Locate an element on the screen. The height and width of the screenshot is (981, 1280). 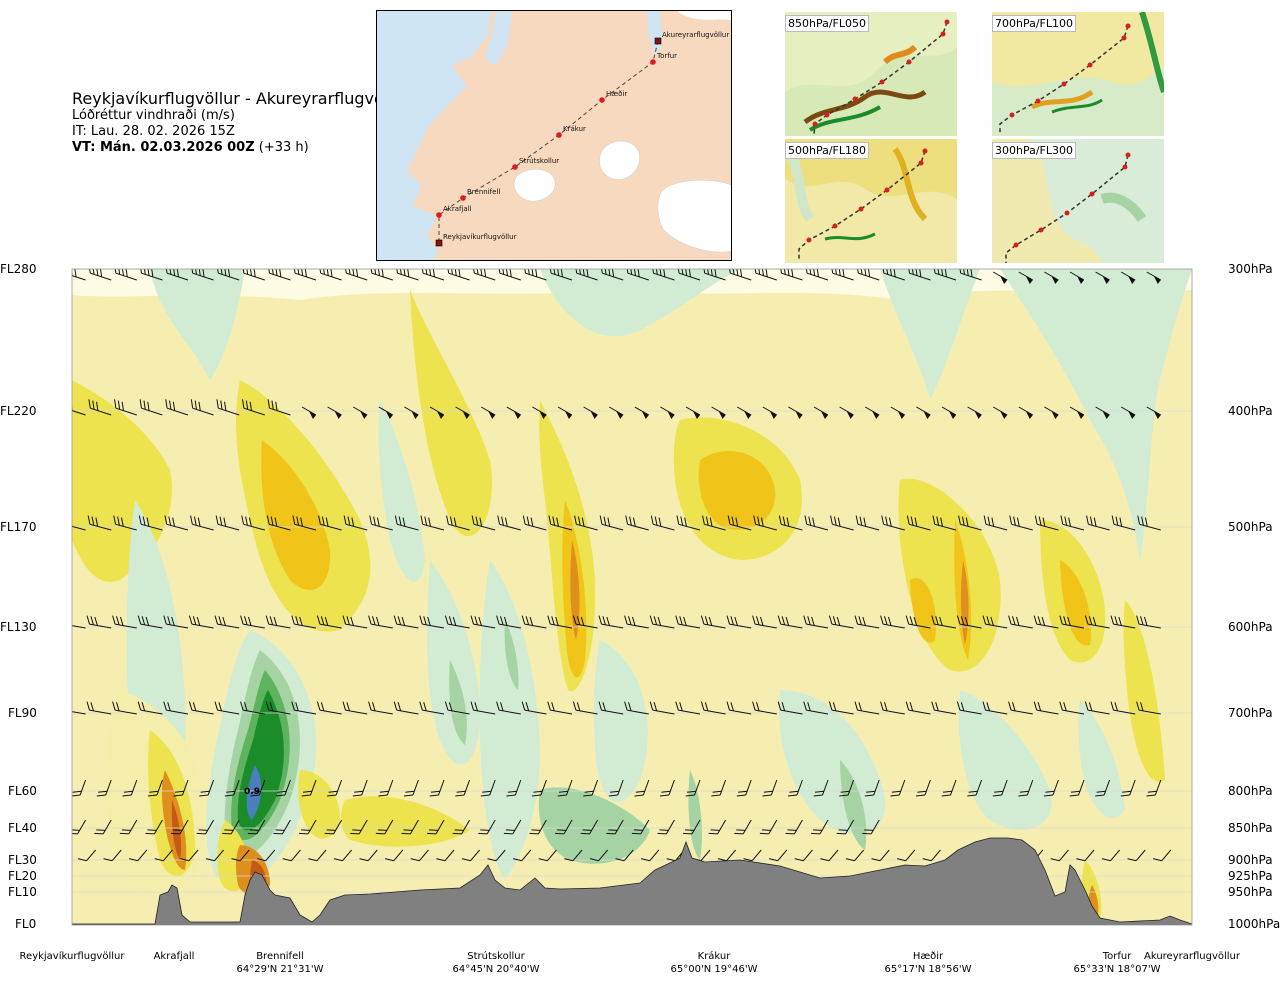
initial-time: IT: Lau. 28. 02. 2026 15Z is located at coordinates (153, 131).